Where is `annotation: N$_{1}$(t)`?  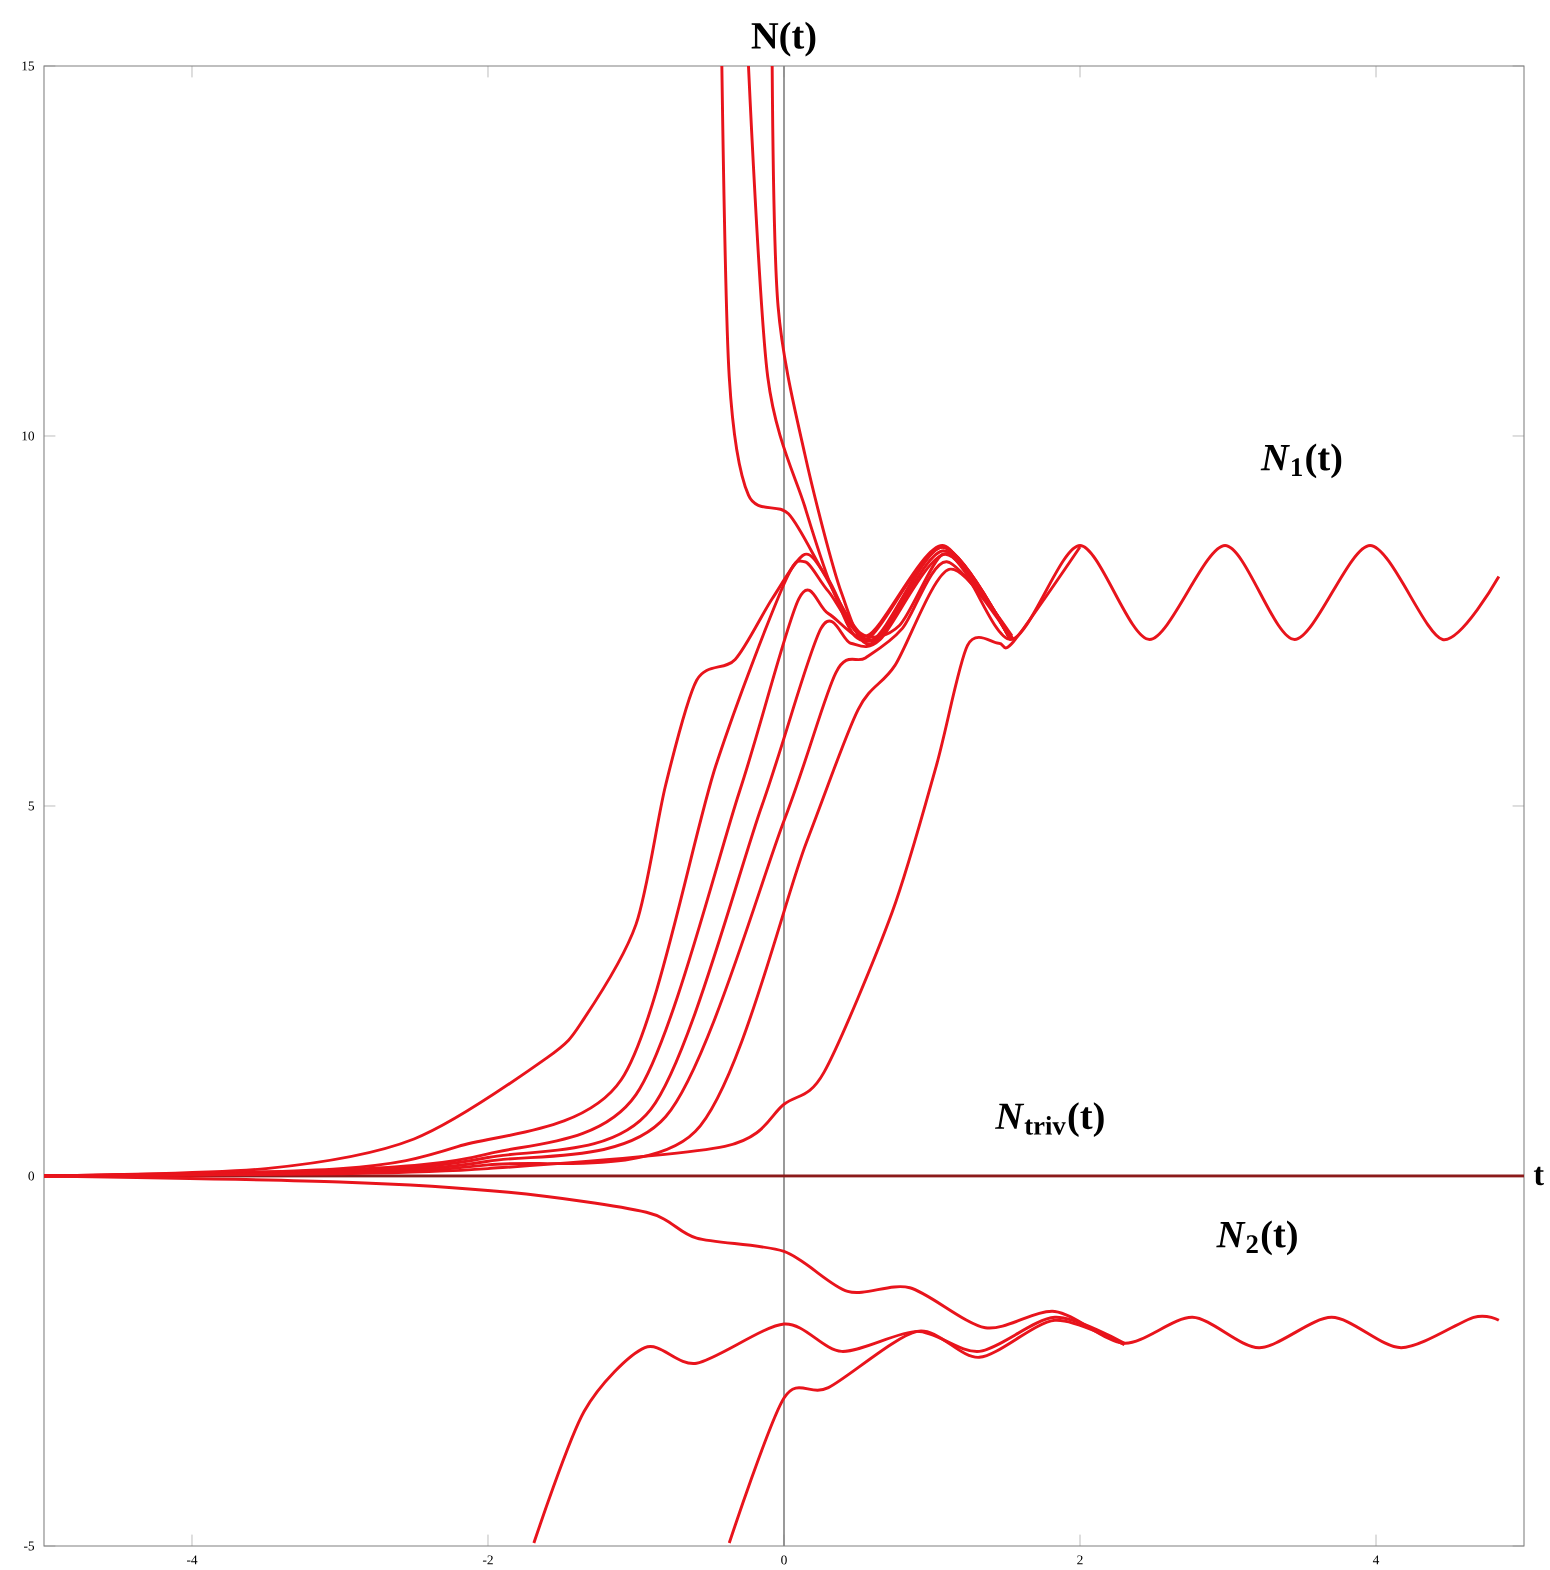
annotation: N$_{1}$(t) is located at coordinates (1301, 461).